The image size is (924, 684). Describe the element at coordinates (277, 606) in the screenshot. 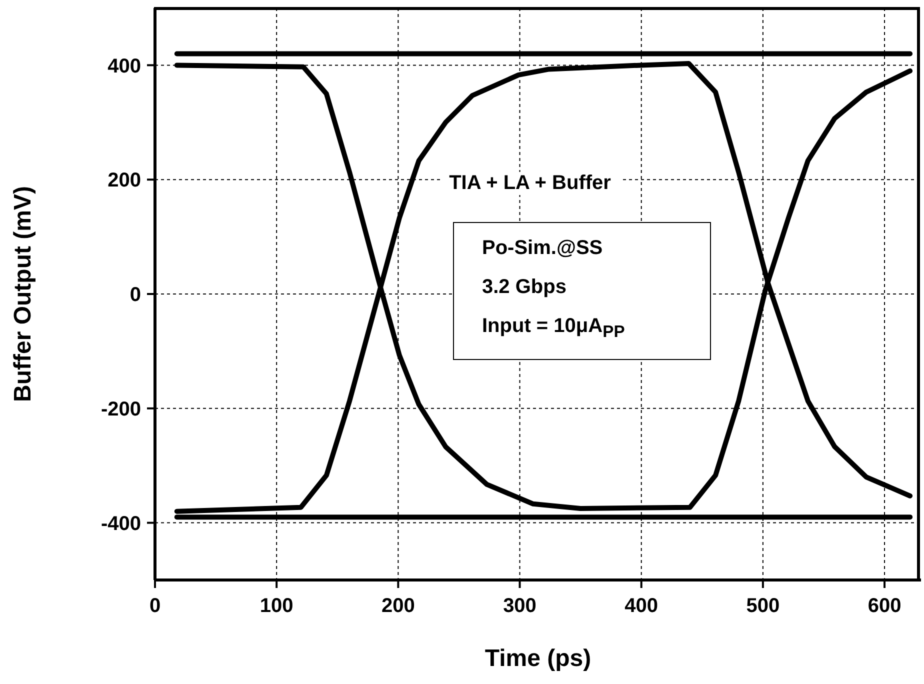

I see `x-tick-label: 100` at that location.